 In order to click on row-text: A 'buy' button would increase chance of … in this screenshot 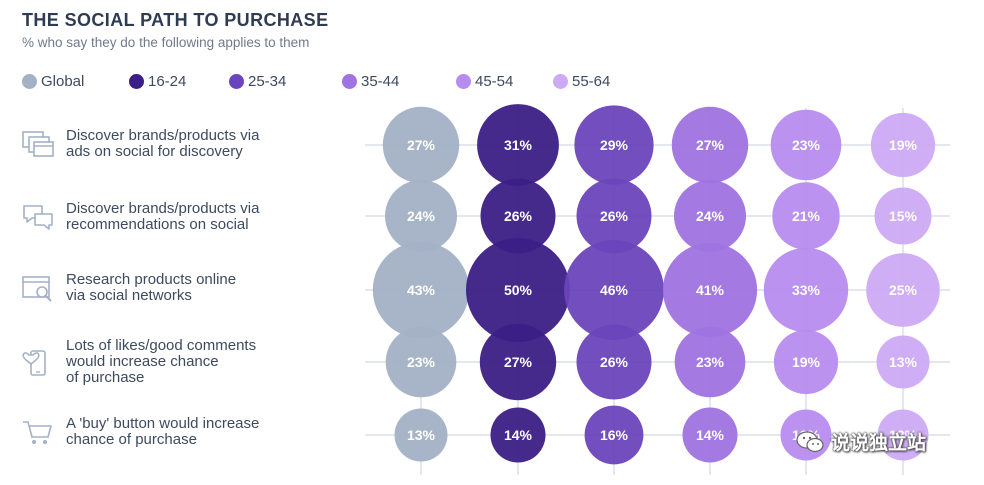, I will do `click(163, 431)`.